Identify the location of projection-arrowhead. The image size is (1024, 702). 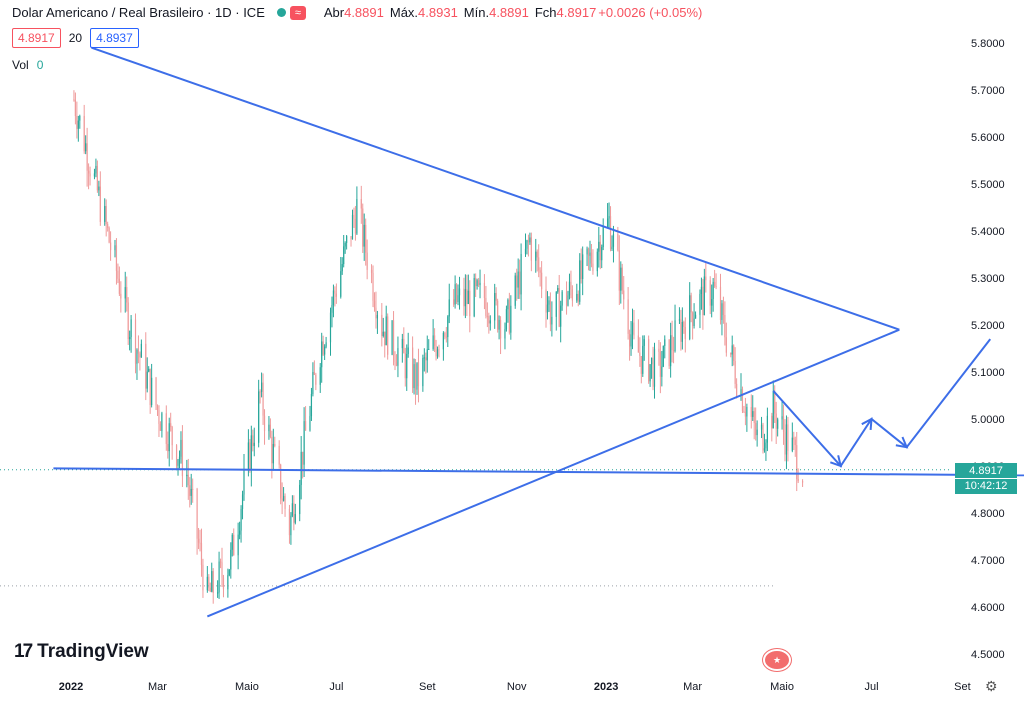
(902, 442).